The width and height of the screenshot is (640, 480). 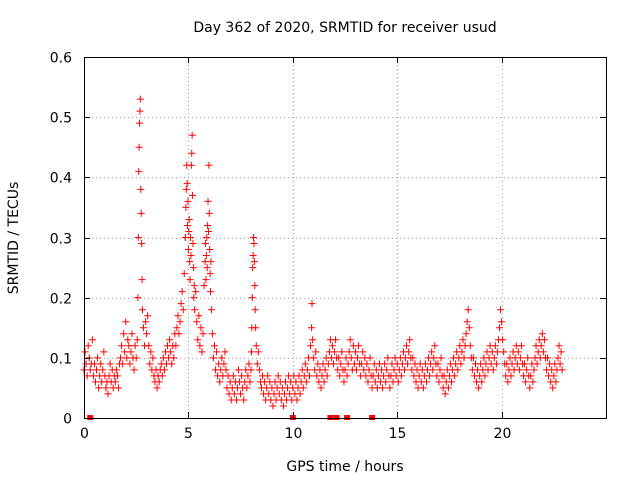 I want to click on zero-gap-markers, so click(x=231, y=417).